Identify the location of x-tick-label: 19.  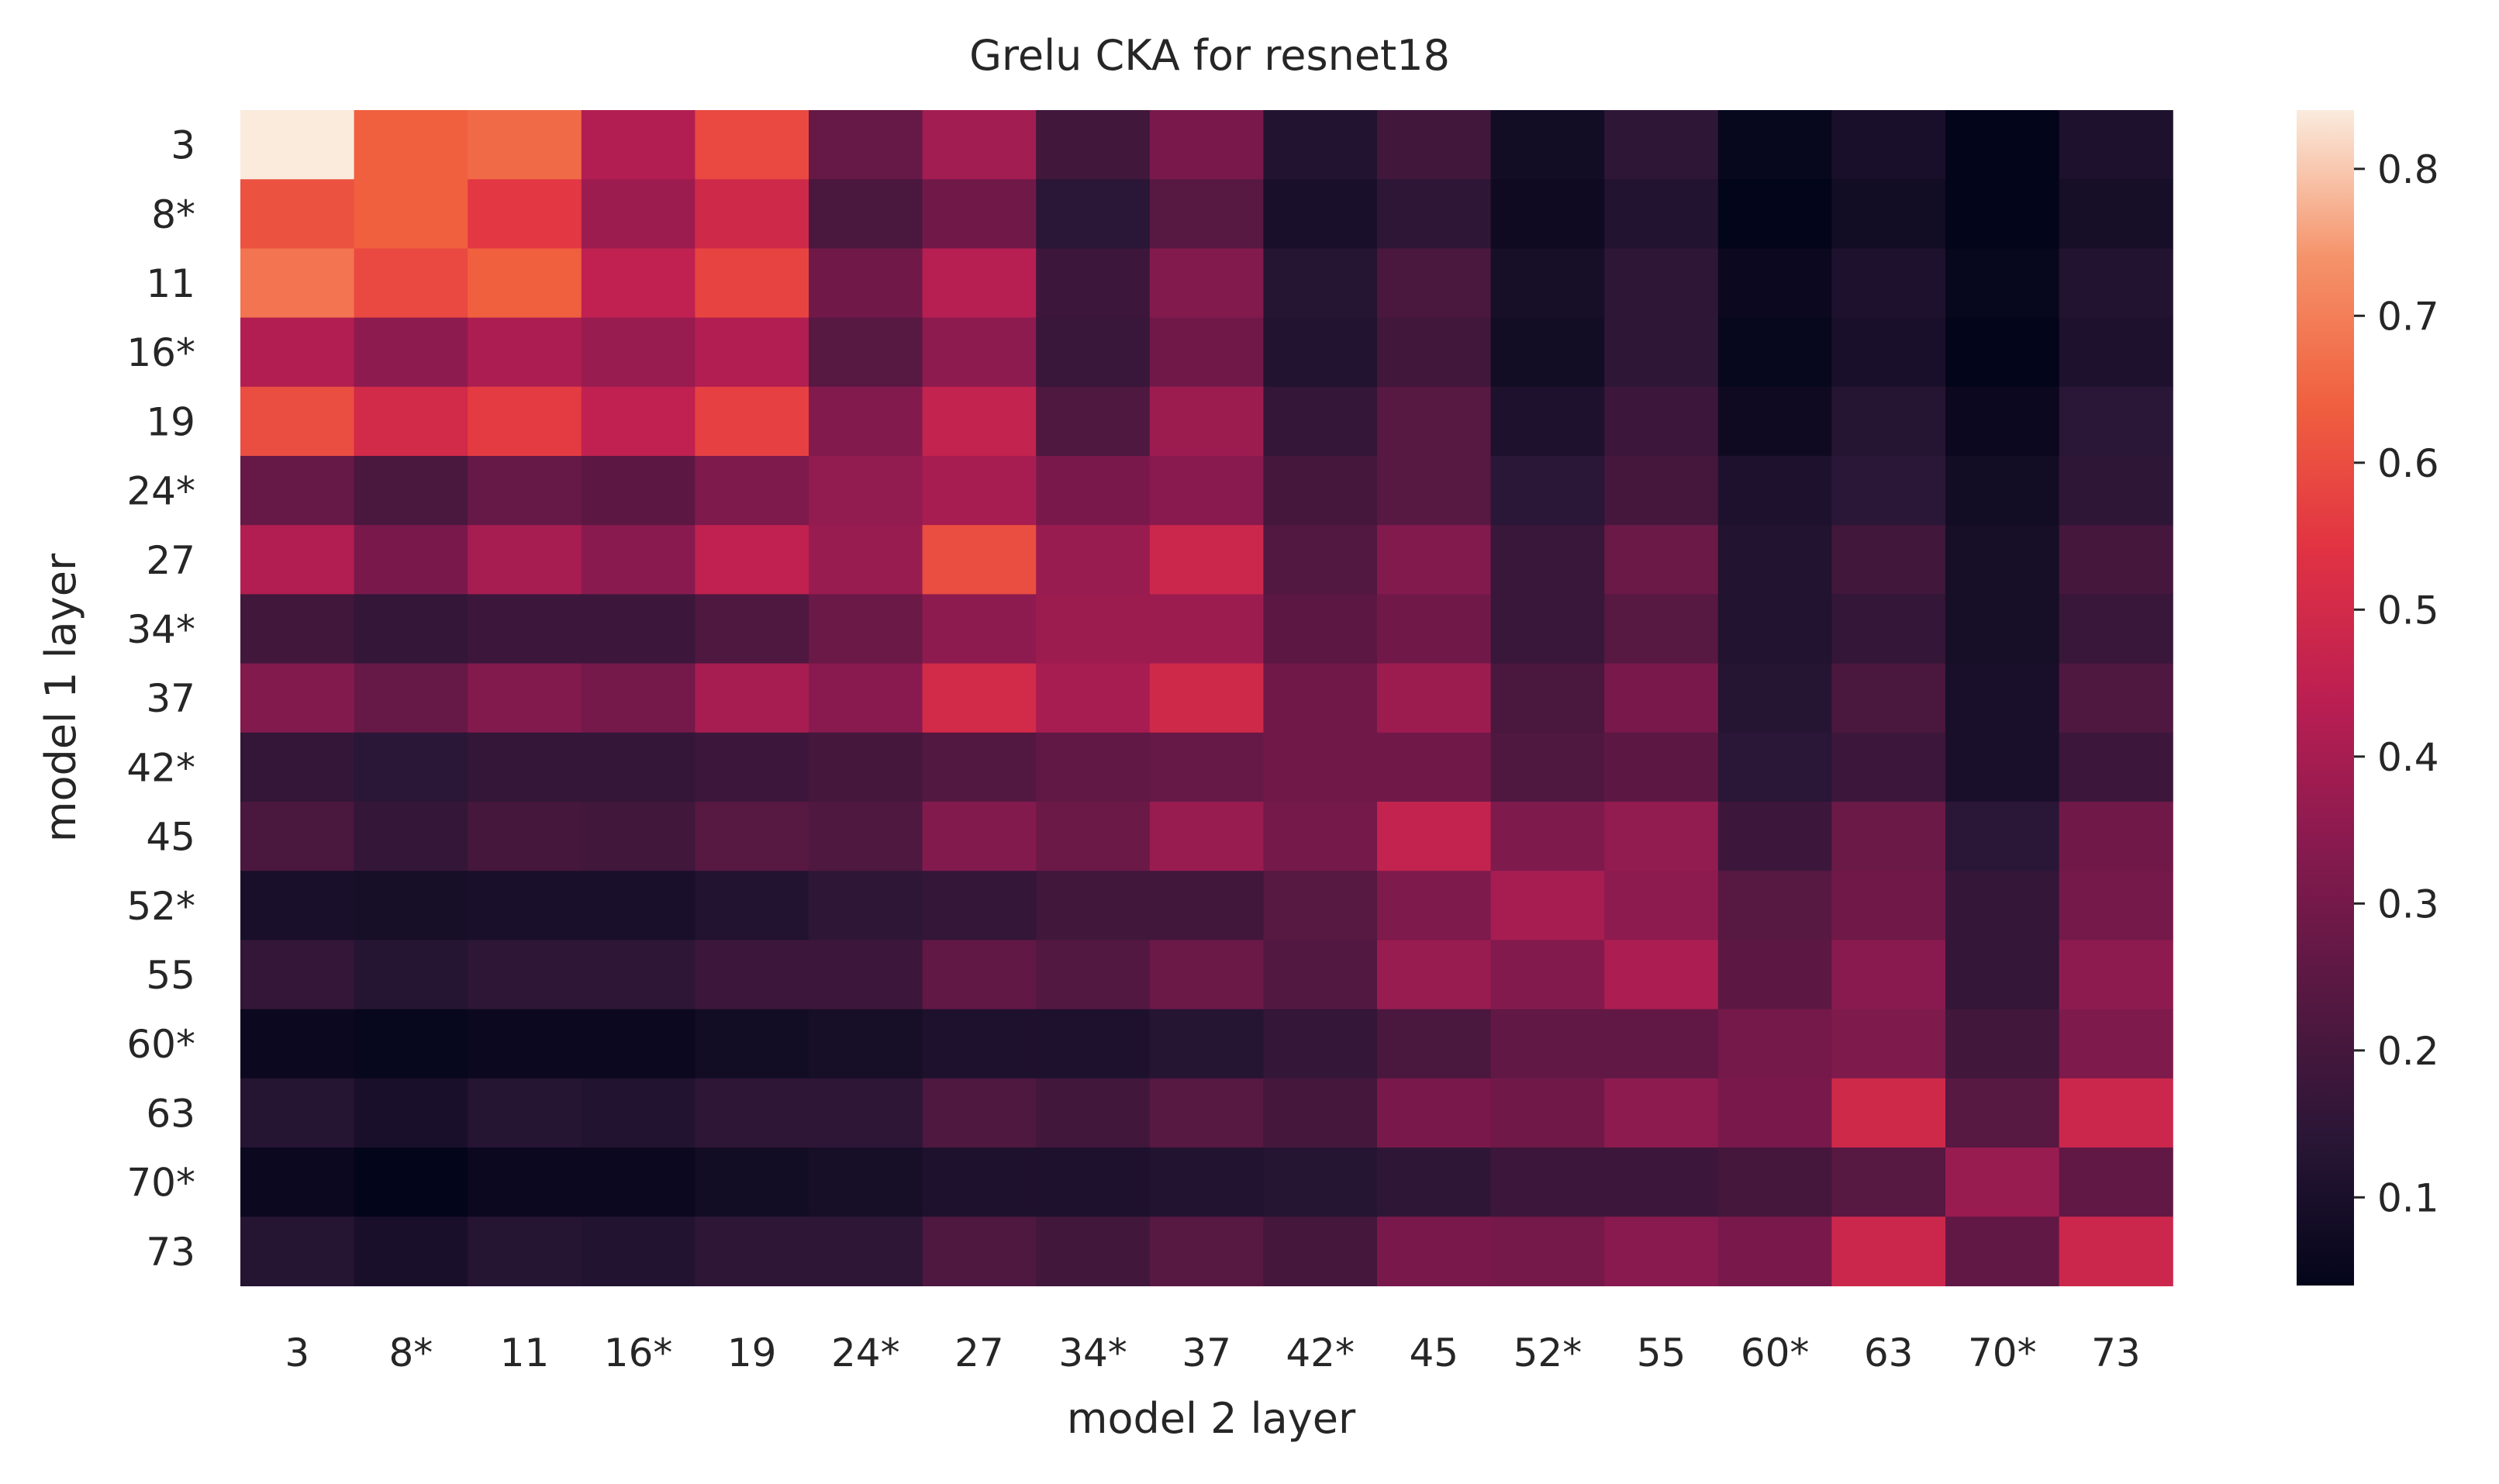
(752, 1353).